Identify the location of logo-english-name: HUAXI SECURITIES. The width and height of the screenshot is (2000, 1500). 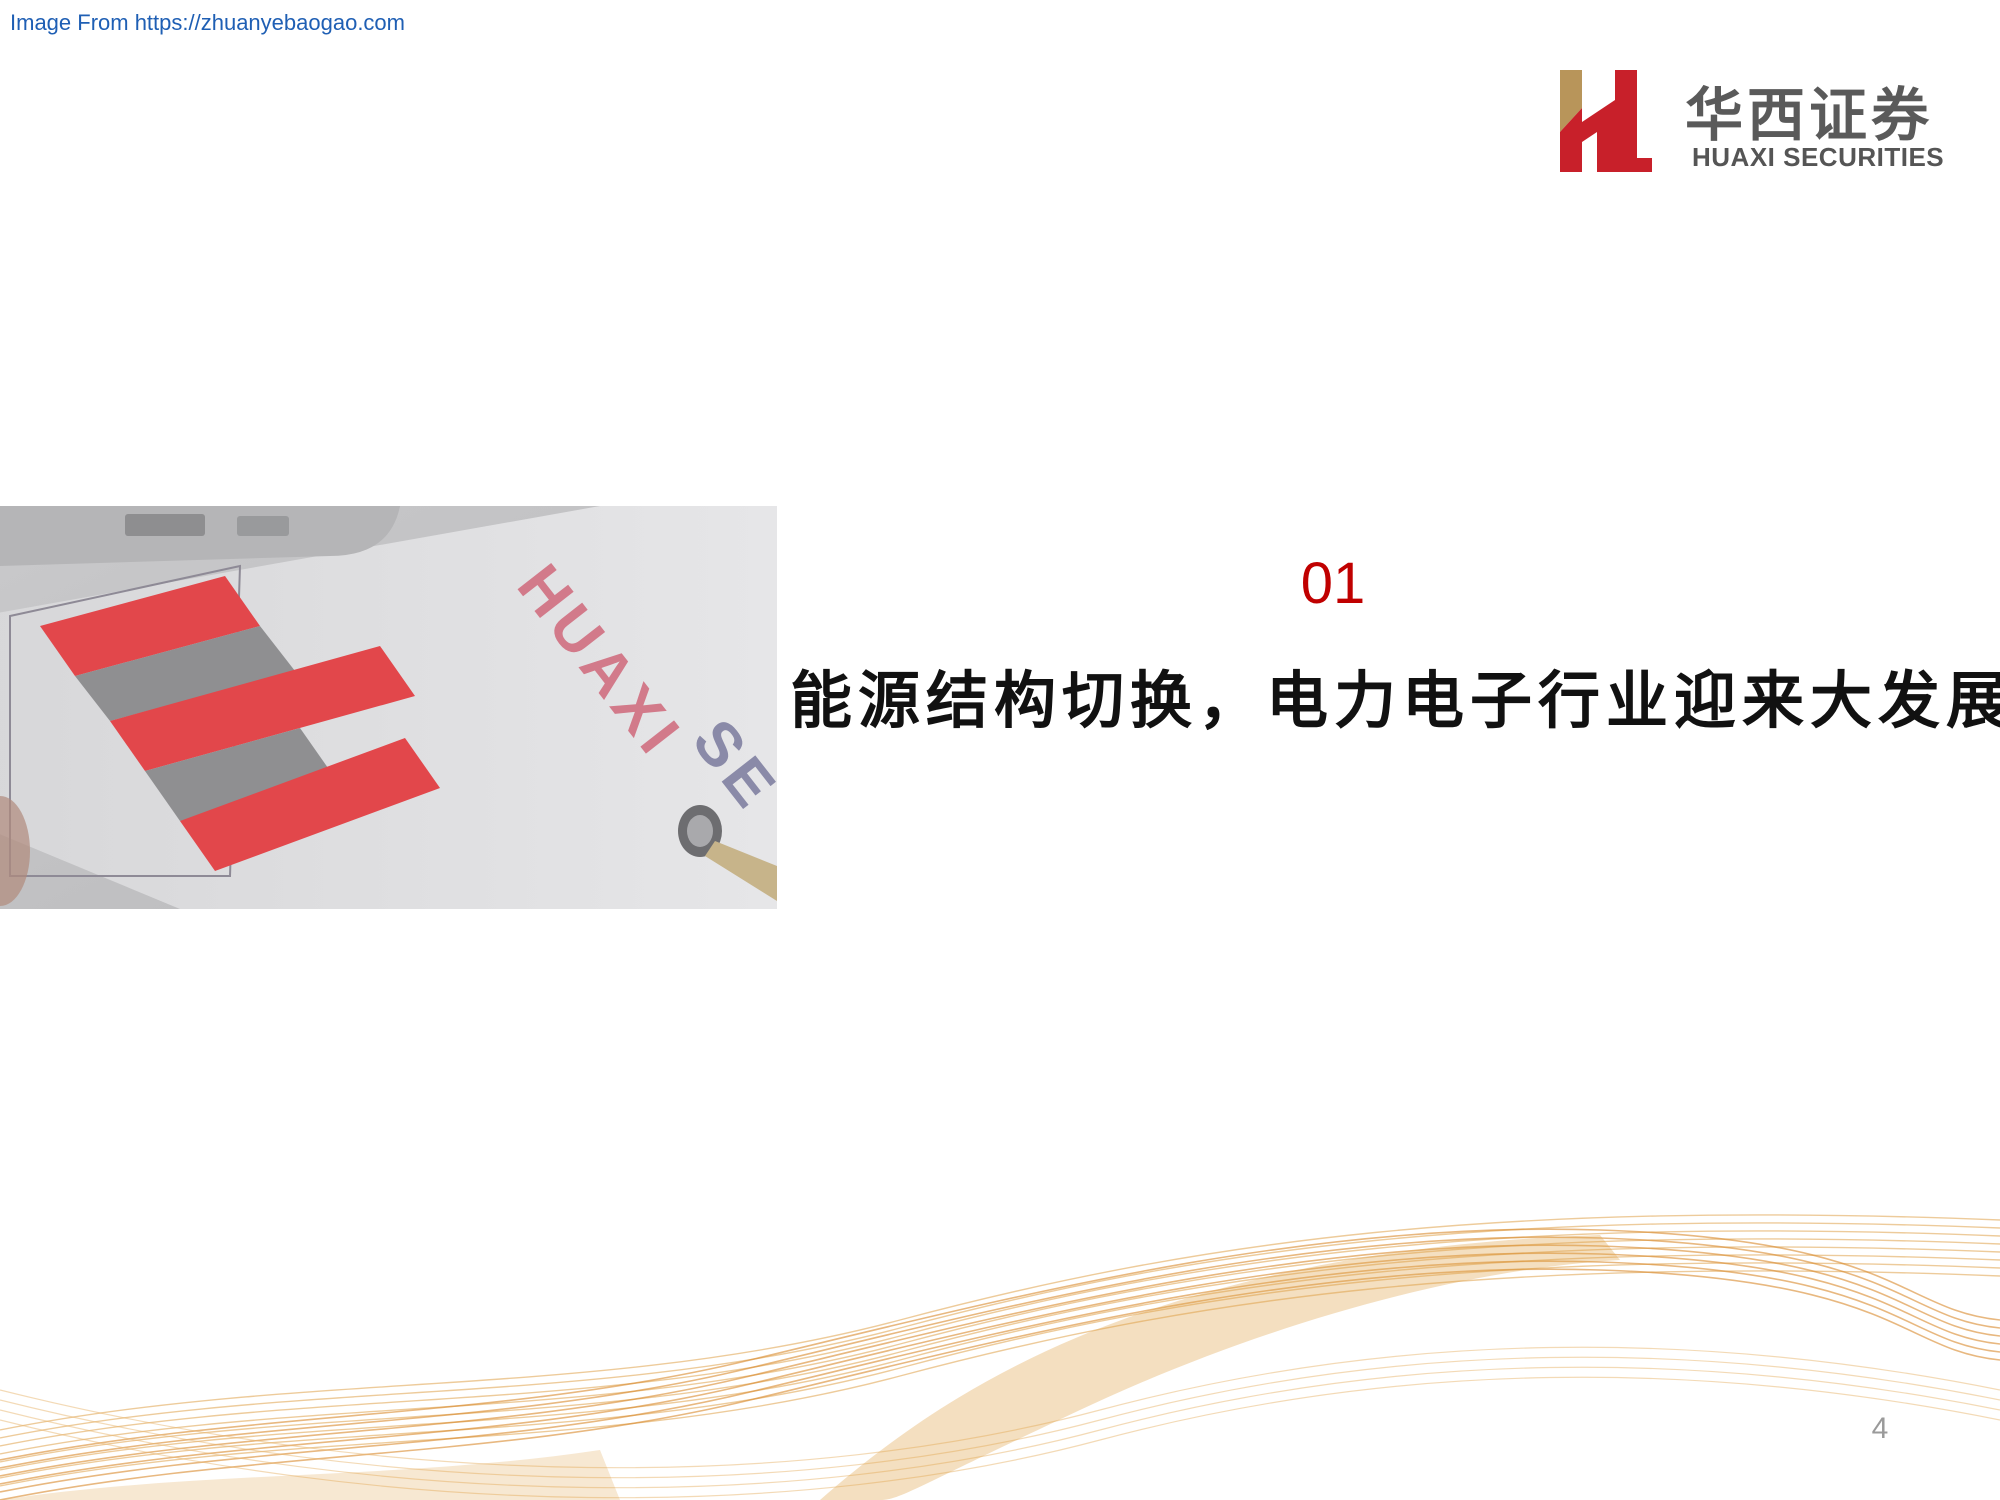
(1818, 157).